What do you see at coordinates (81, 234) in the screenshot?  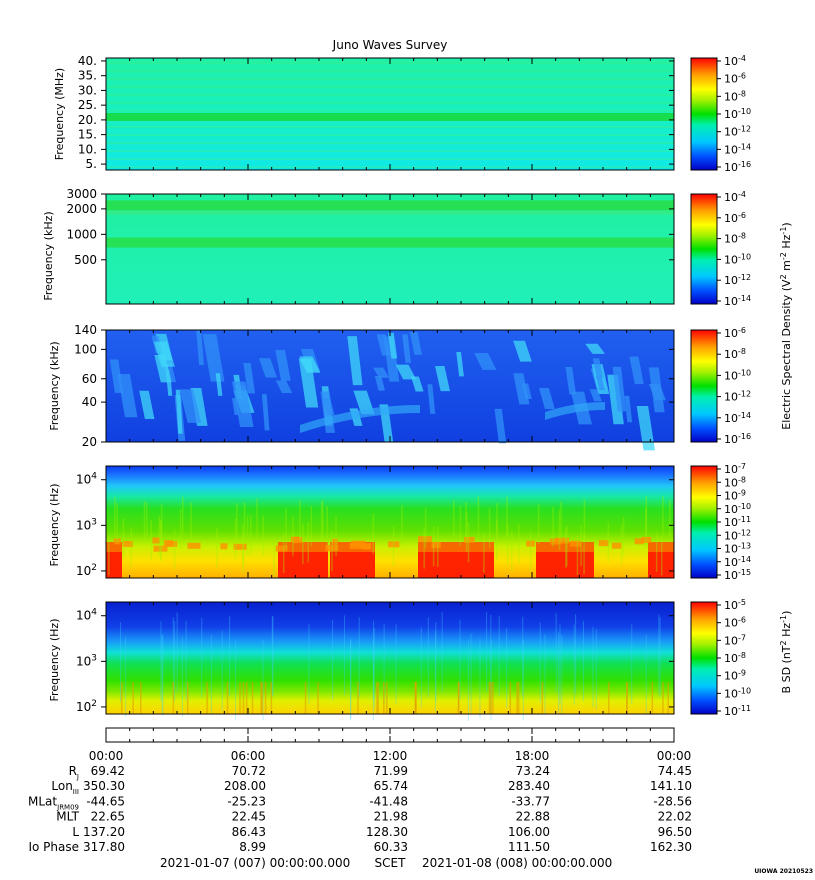 I see `y-tick-label: 1000` at bounding box center [81, 234].